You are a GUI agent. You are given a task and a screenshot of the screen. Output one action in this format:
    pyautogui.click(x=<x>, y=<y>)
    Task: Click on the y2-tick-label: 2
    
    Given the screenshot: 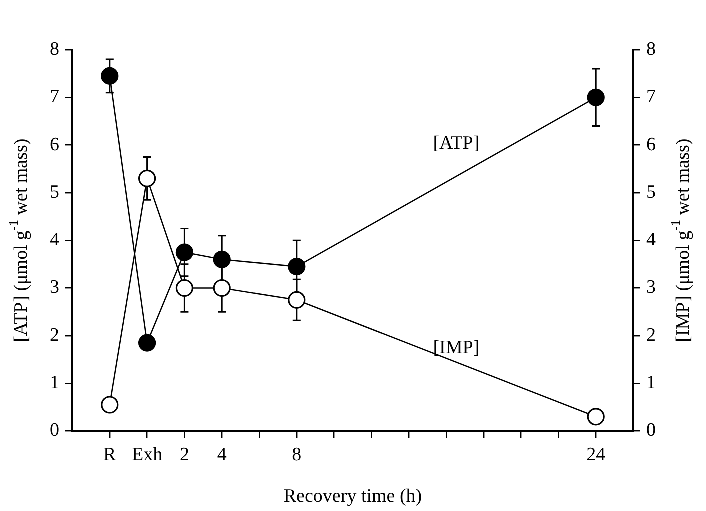 What is the action you would take?
    pyautogui.click(x=651, y=335)
    